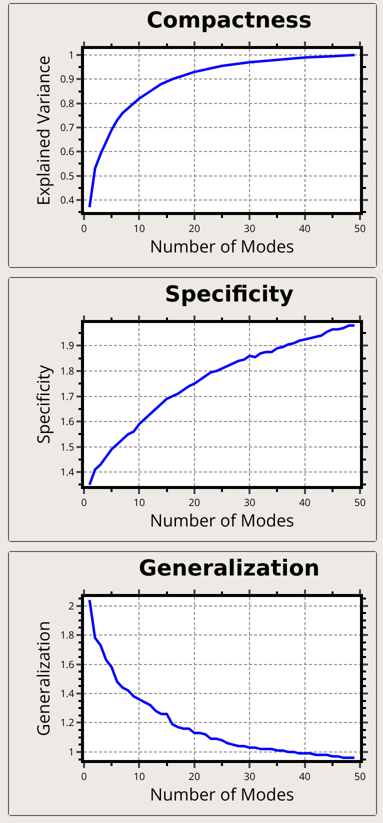 This screenshot has height=823, width=383. Describe the element at coordinates (67, 345) in the screenshot. I see `y-tick-label: 1.9` at that location.